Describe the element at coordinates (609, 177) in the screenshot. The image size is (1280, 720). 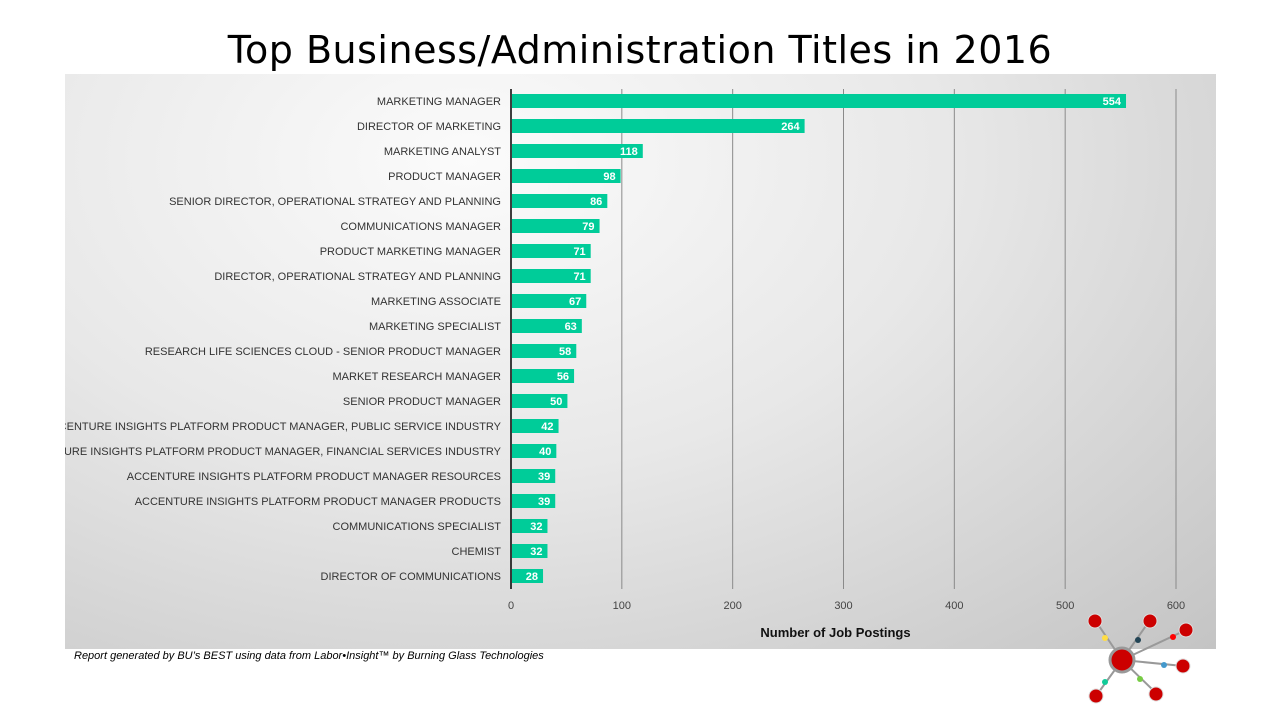
I see `data-label: 98` at that location.